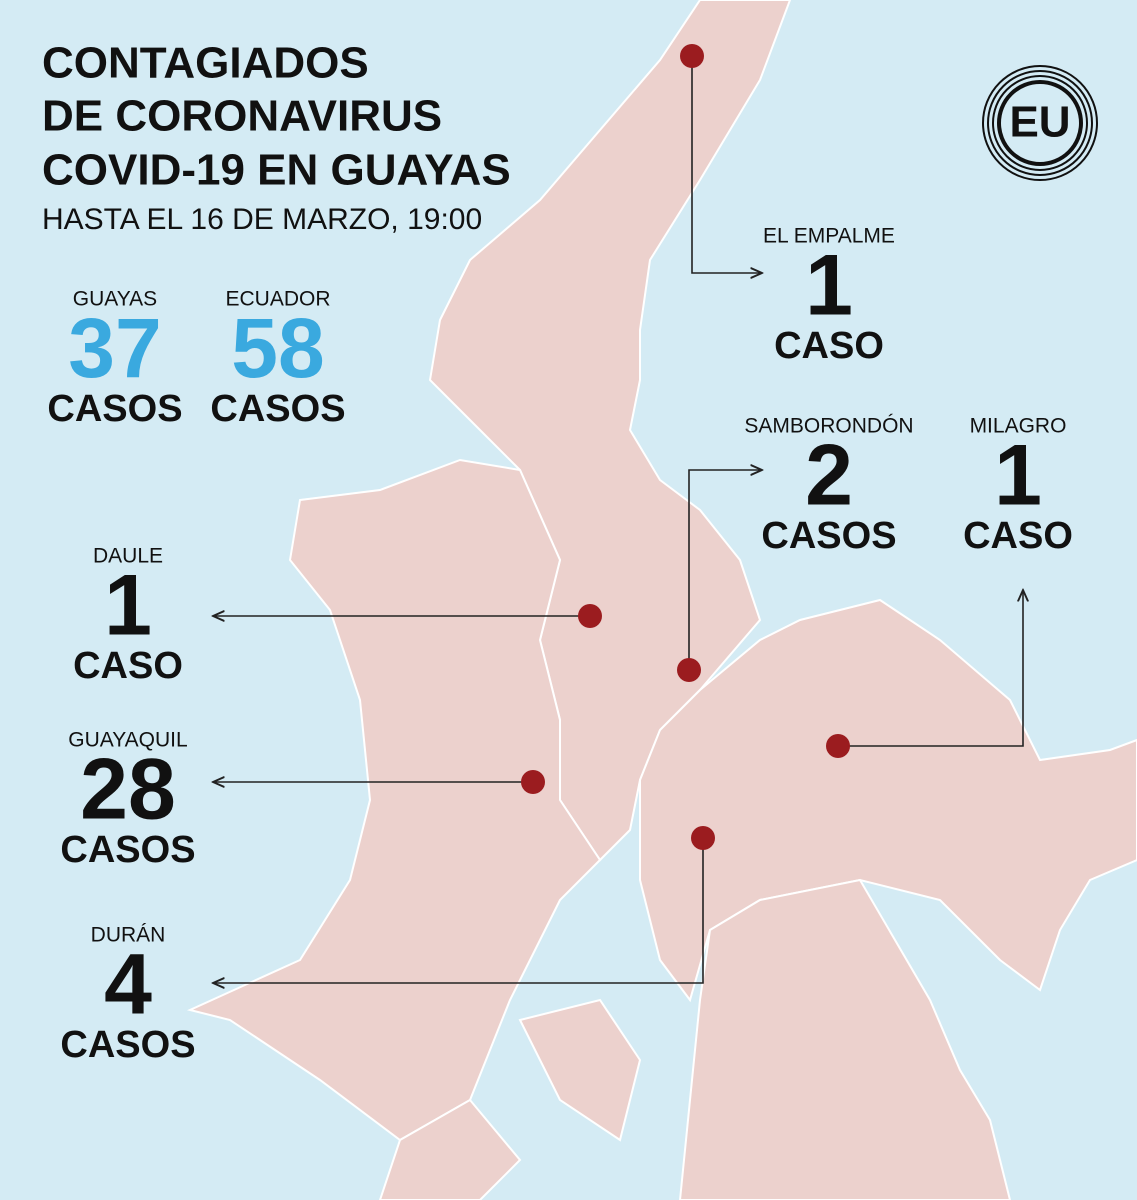 This screenshot has height=1200, width=1137. Describe the element at coordinates (1018, 426) in the screenshot. I see `place-name: MILAGRO` at that location.